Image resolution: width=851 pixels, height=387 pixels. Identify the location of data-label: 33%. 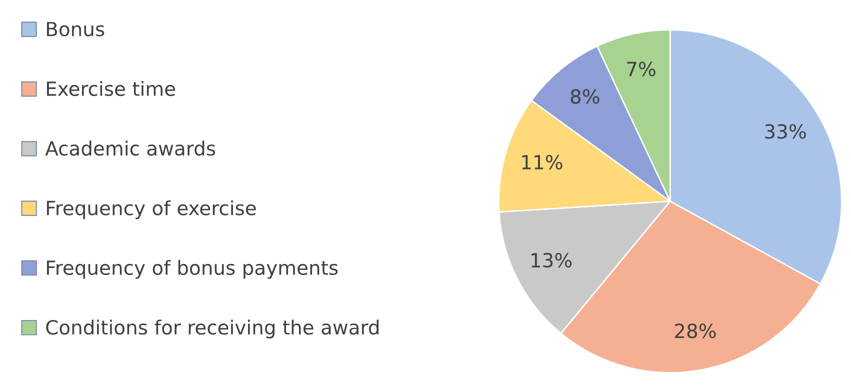
(785, 131).